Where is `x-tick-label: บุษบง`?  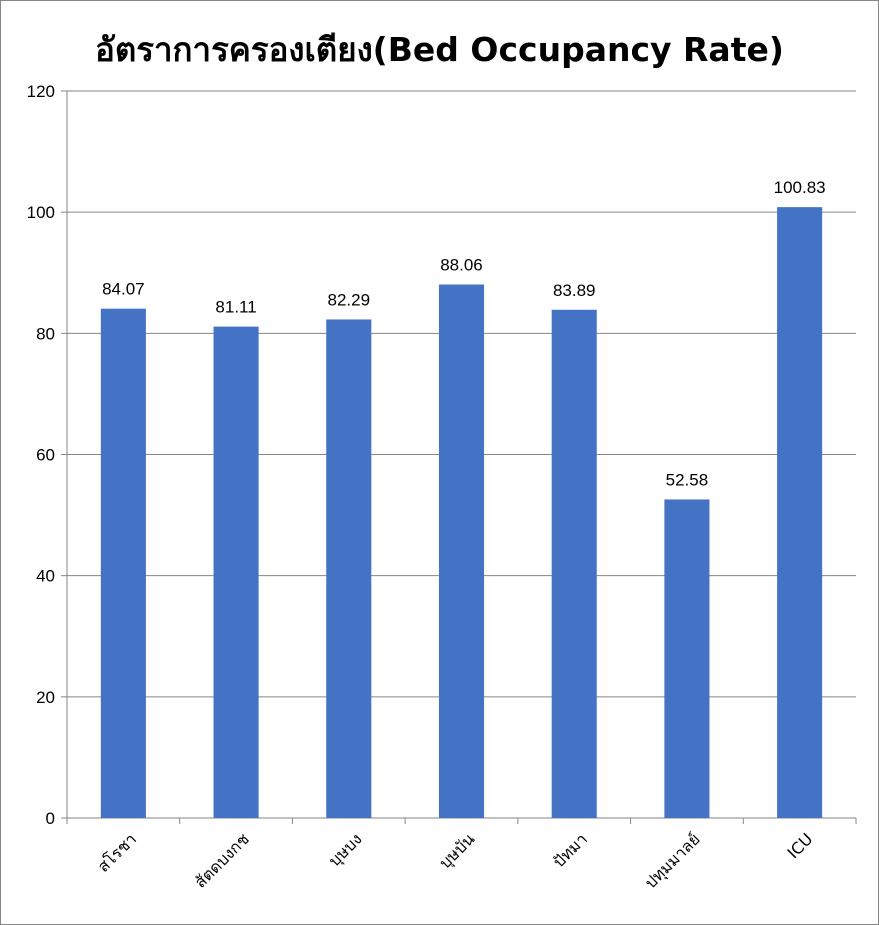 x-tick-label: บุษบง is located at coordinates (345, 849).